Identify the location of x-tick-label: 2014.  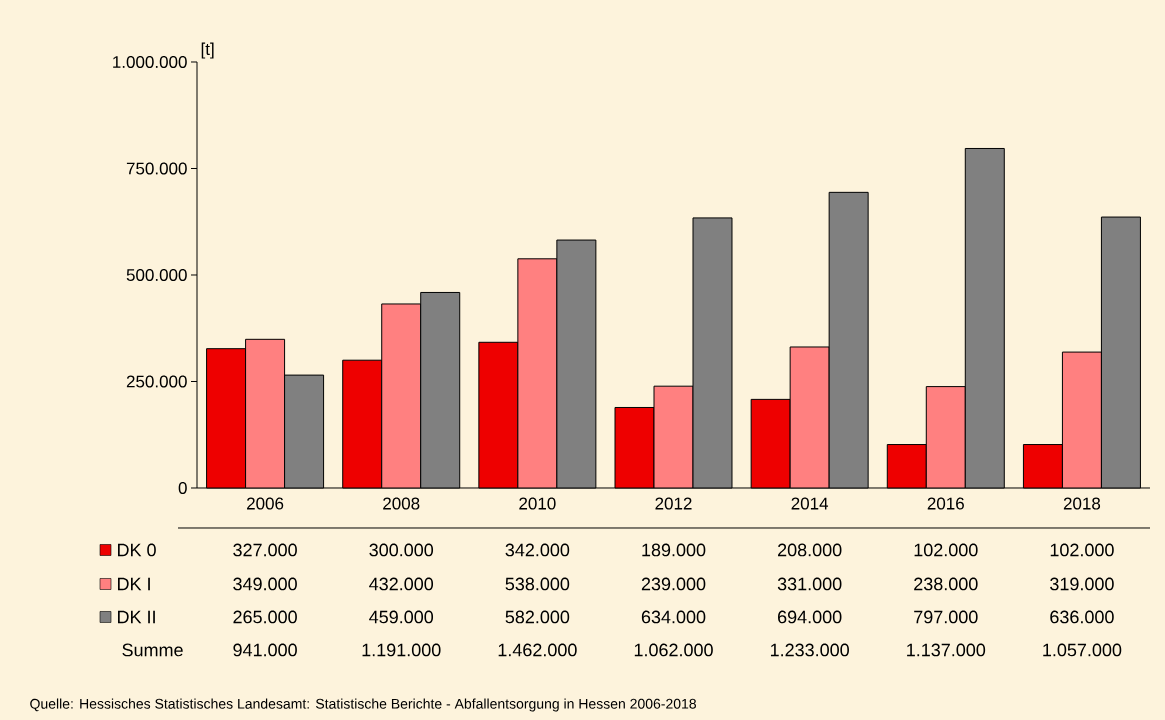
(810, 503).